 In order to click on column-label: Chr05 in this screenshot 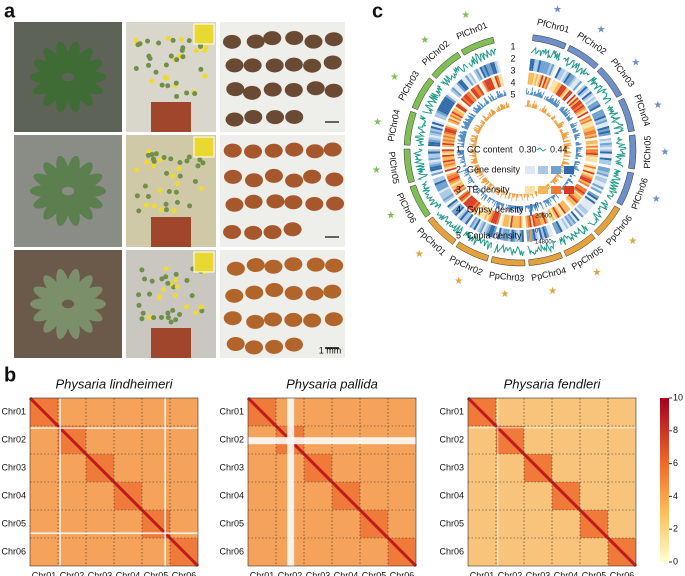, I will do `click(156, 573)`.